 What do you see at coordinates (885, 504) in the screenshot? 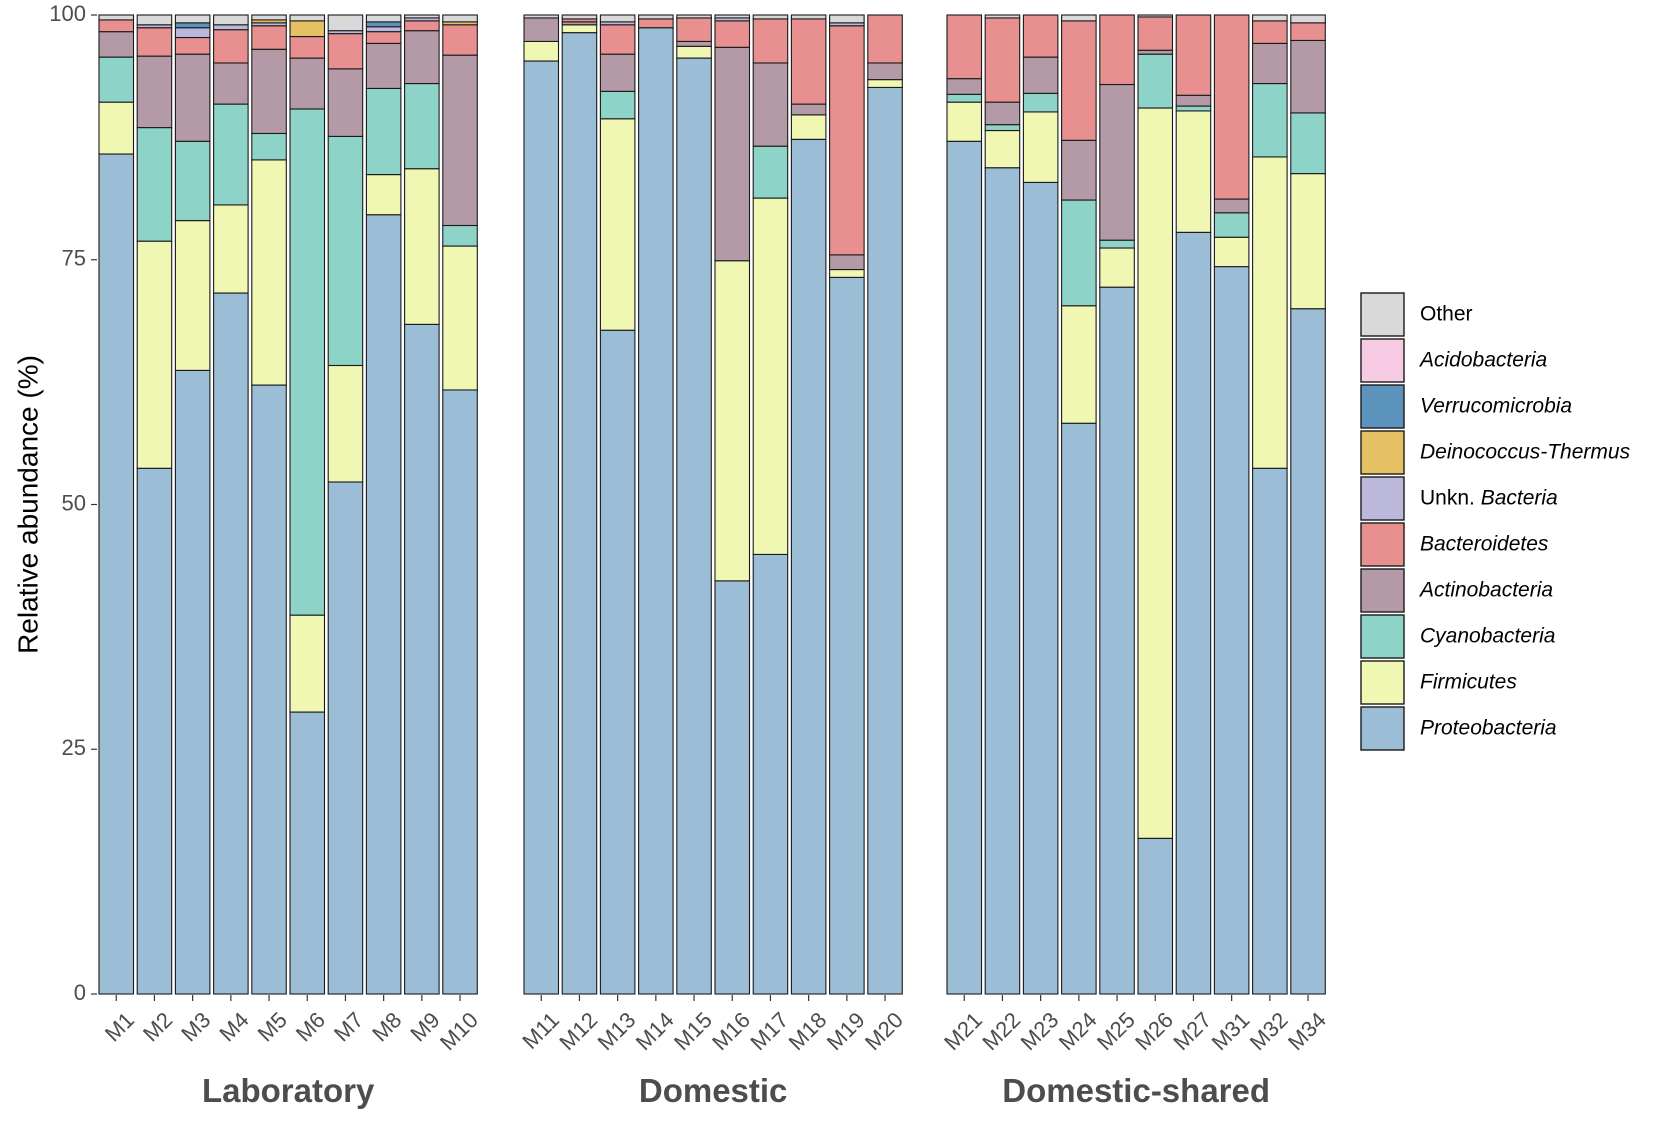
I see `bar-M20` at bounding box center [885, 504].